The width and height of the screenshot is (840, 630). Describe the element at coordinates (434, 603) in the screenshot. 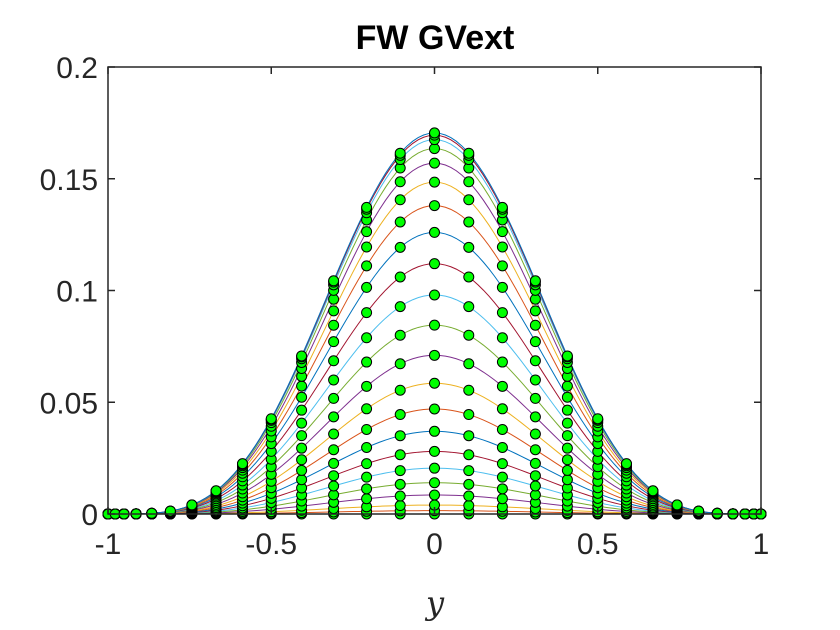

I see `x-axis-label: y` at that location.